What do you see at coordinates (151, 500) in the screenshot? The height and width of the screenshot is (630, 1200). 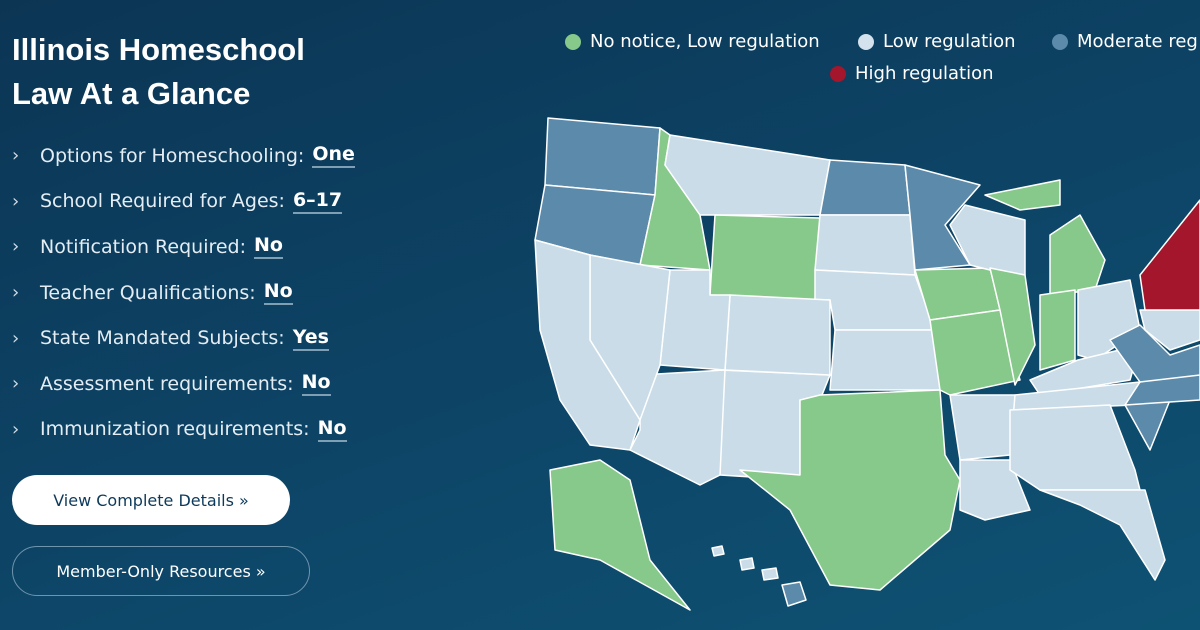 I see `details-button: View Complete Details »` at bounding box center [151, 500].